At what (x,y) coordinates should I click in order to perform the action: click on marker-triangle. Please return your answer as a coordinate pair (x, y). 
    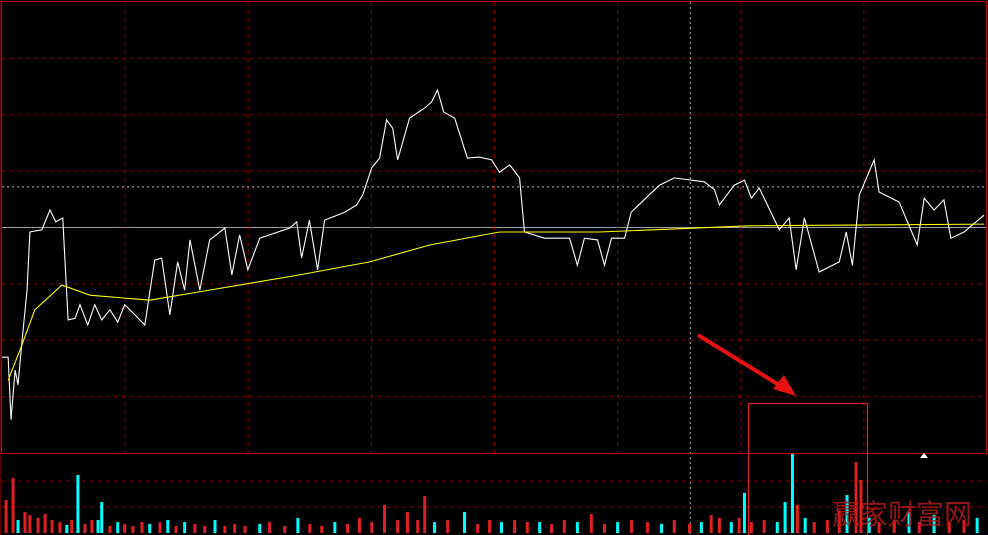
    Looking at the image, I should click on (924, 455).